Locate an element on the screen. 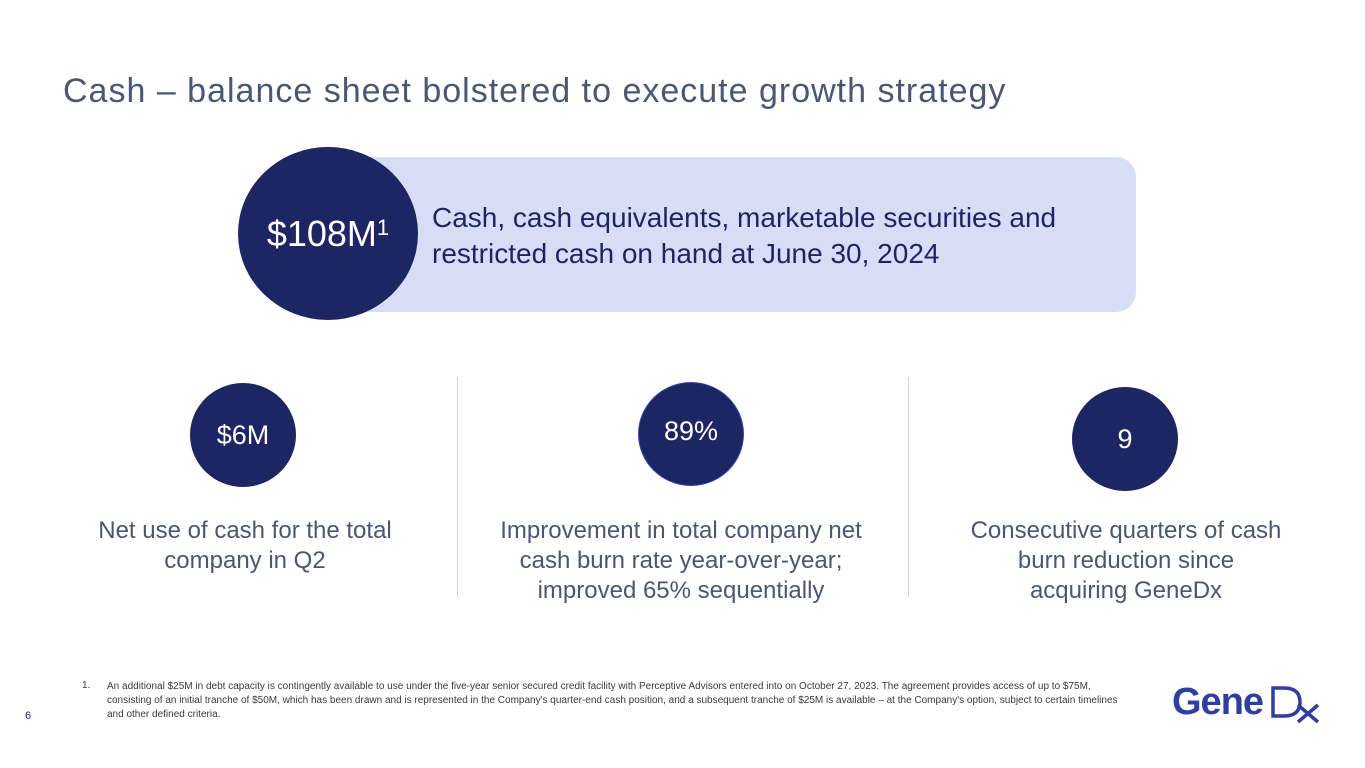  stat-value: 9 is located at coordinates (1125, 438).